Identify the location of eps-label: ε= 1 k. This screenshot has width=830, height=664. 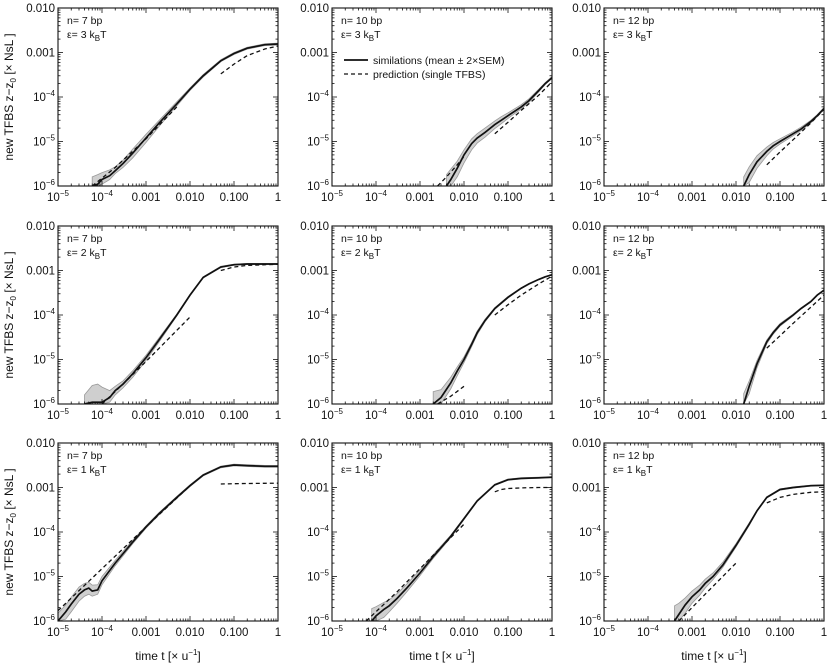
(355, 470).